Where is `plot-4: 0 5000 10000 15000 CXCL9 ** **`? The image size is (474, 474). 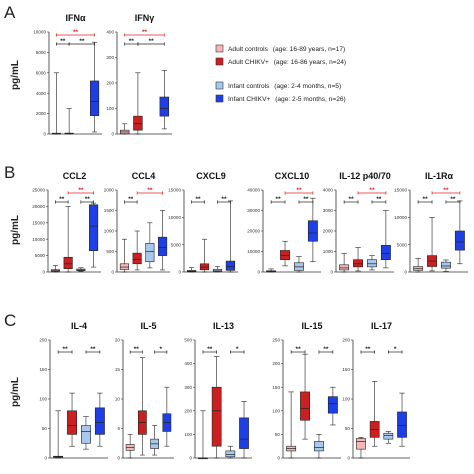 plot-4: 0 5000 10000 15000 CXCL9 ** ** is located at coordinates (203, 223).